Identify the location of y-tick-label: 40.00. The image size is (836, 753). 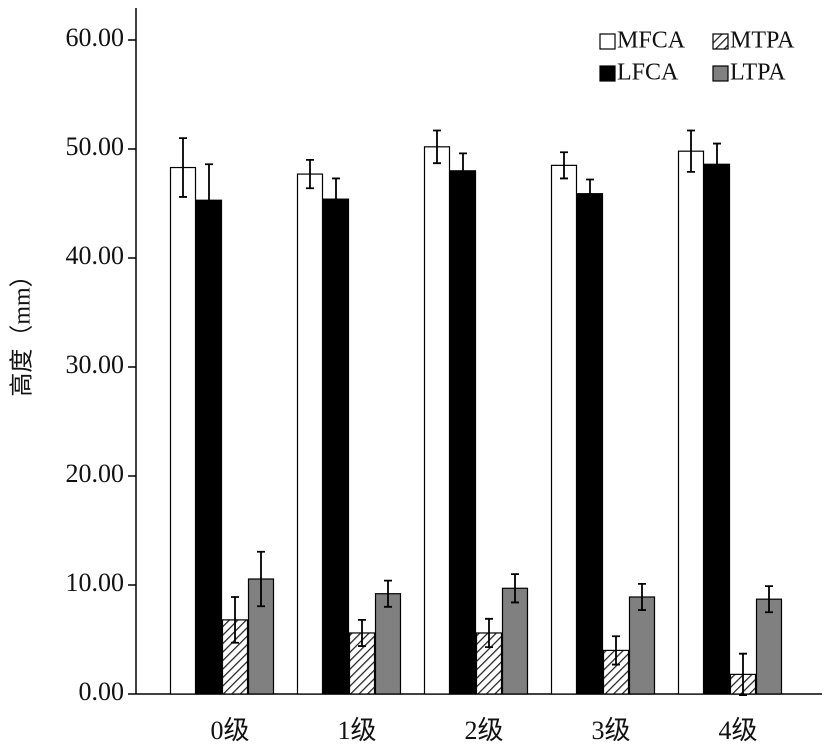
(95, 255).